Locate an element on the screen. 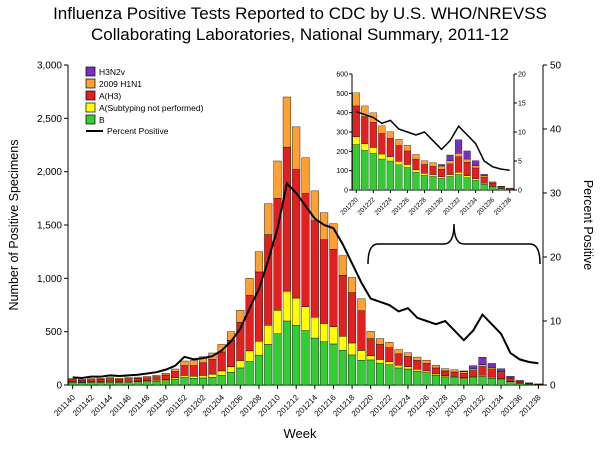 The image size is (600, 450). inset-x-tick-label: 201236 is located at coordinates (486, 206).